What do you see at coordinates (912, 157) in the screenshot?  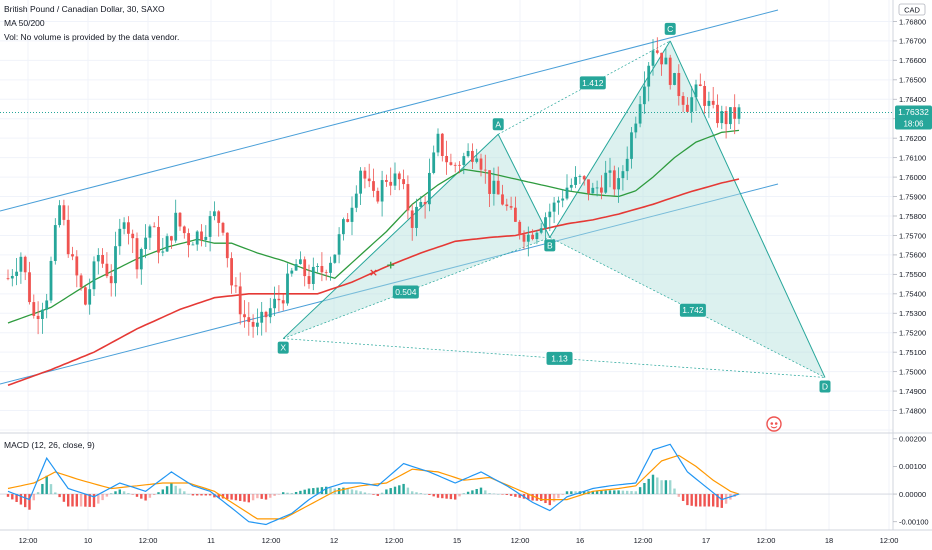 I see `price-tick-label: 1.76100` at bounding box center [912, 157].